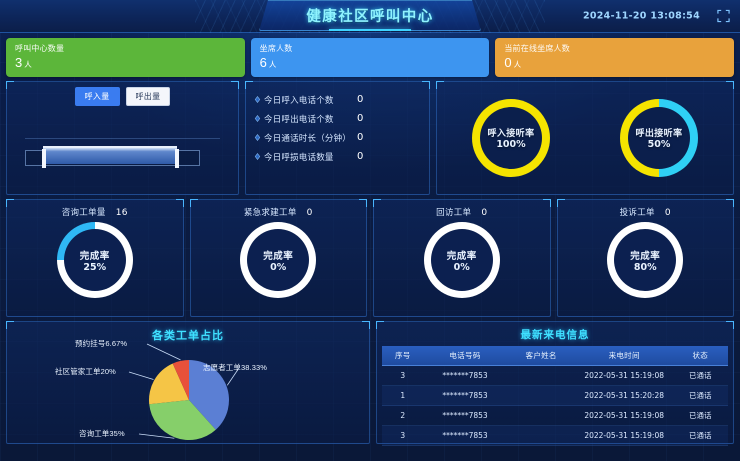 This screenshot has height=461, width=740. I want to click on tab-inbound-volume: 呼入量, so click(97, 96).